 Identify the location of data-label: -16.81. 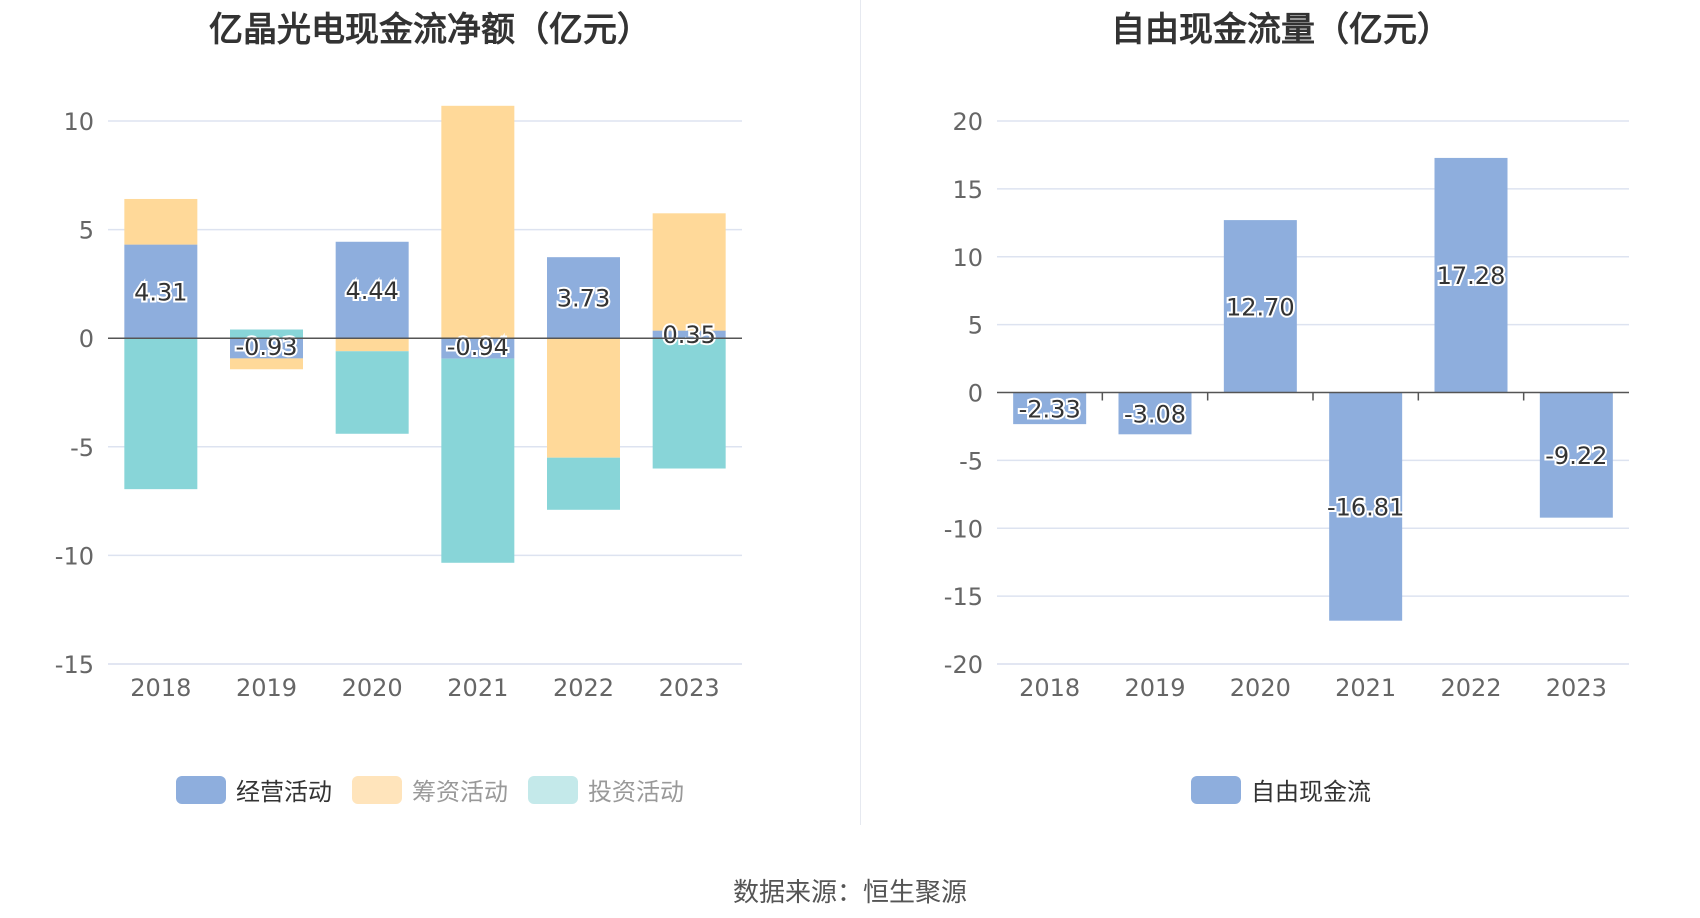
(1365, 508).